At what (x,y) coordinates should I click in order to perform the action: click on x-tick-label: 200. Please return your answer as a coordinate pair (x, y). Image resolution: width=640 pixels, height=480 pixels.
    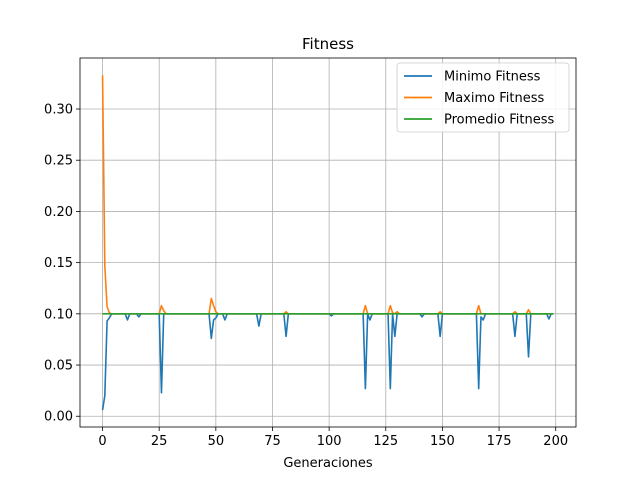
    Looking at the image, I should click on (555, 441).